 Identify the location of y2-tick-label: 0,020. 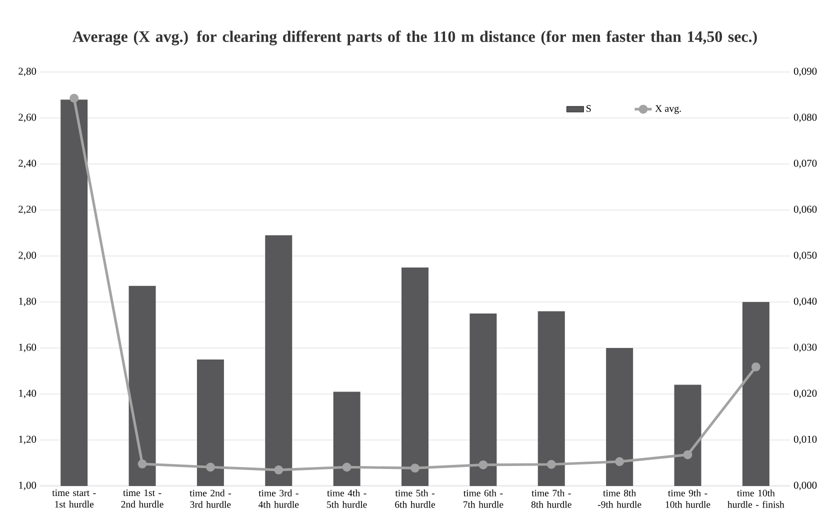
(805, 394).